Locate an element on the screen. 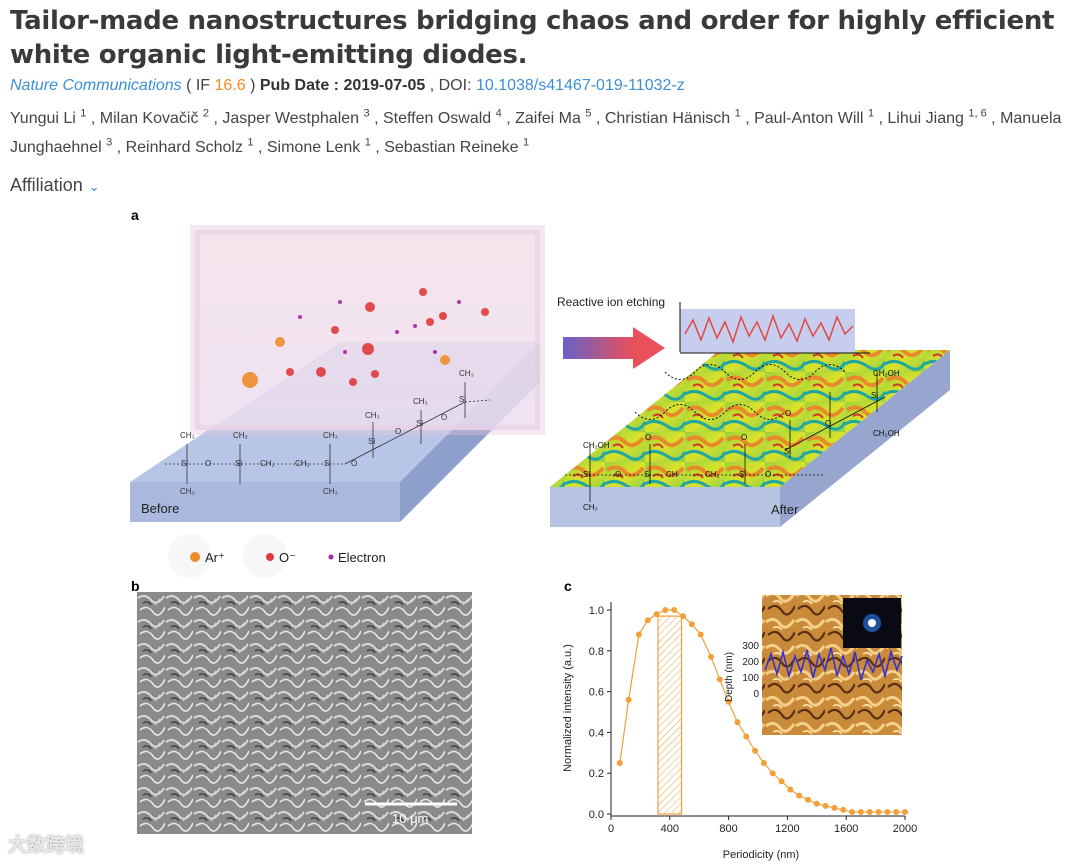  svg-text: CH is located at coordinates (672, 474).